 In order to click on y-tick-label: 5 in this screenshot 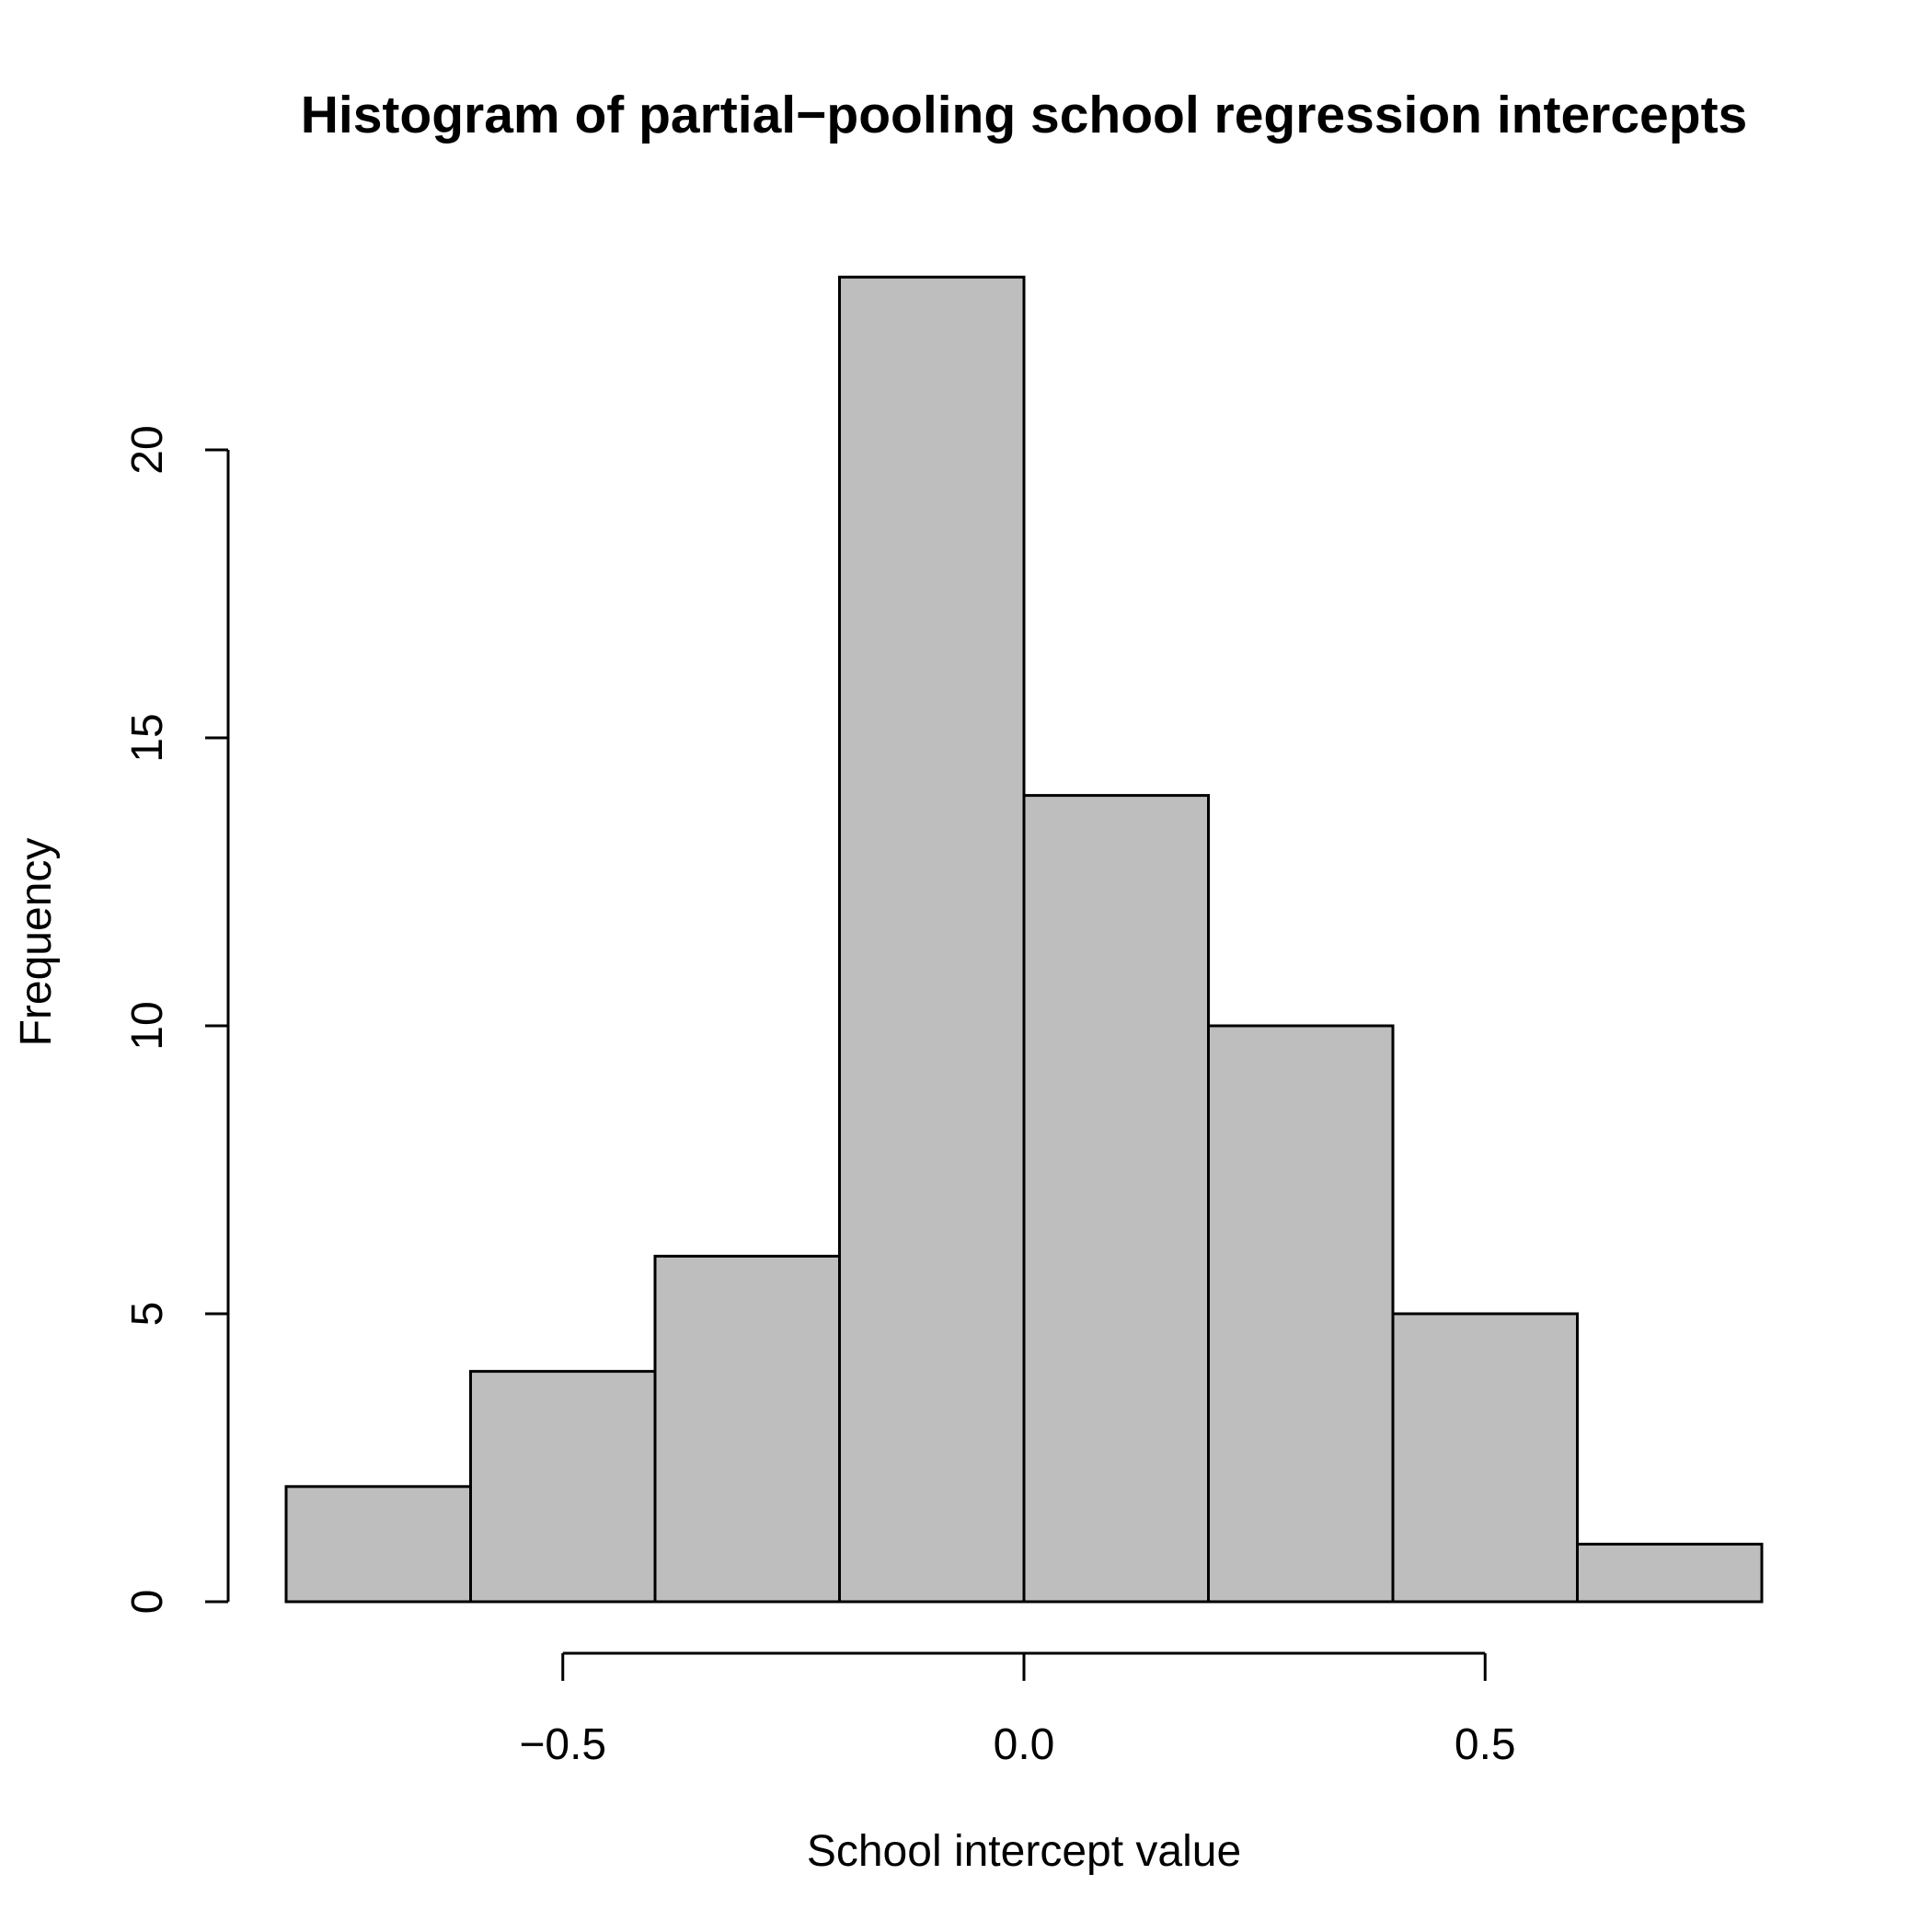, I will do `click(147, 1314)`.